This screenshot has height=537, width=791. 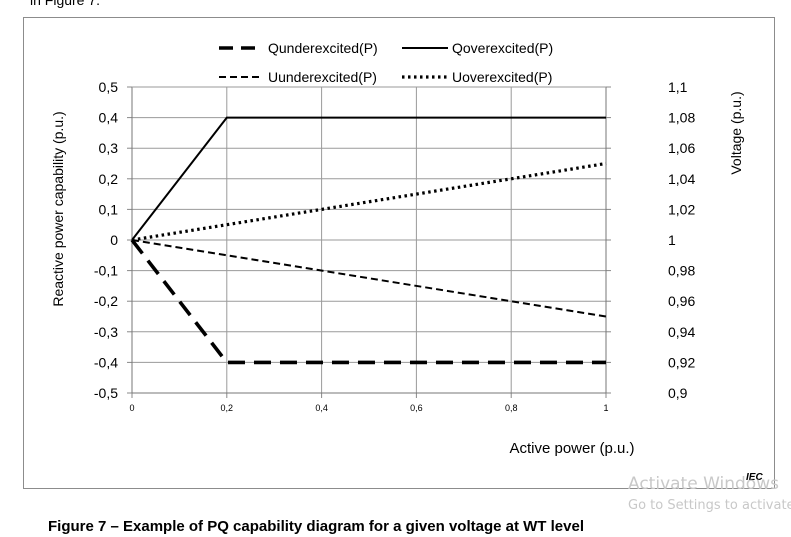 I want to click on y-tick-label: -0,1, so click(x=106, y=271).